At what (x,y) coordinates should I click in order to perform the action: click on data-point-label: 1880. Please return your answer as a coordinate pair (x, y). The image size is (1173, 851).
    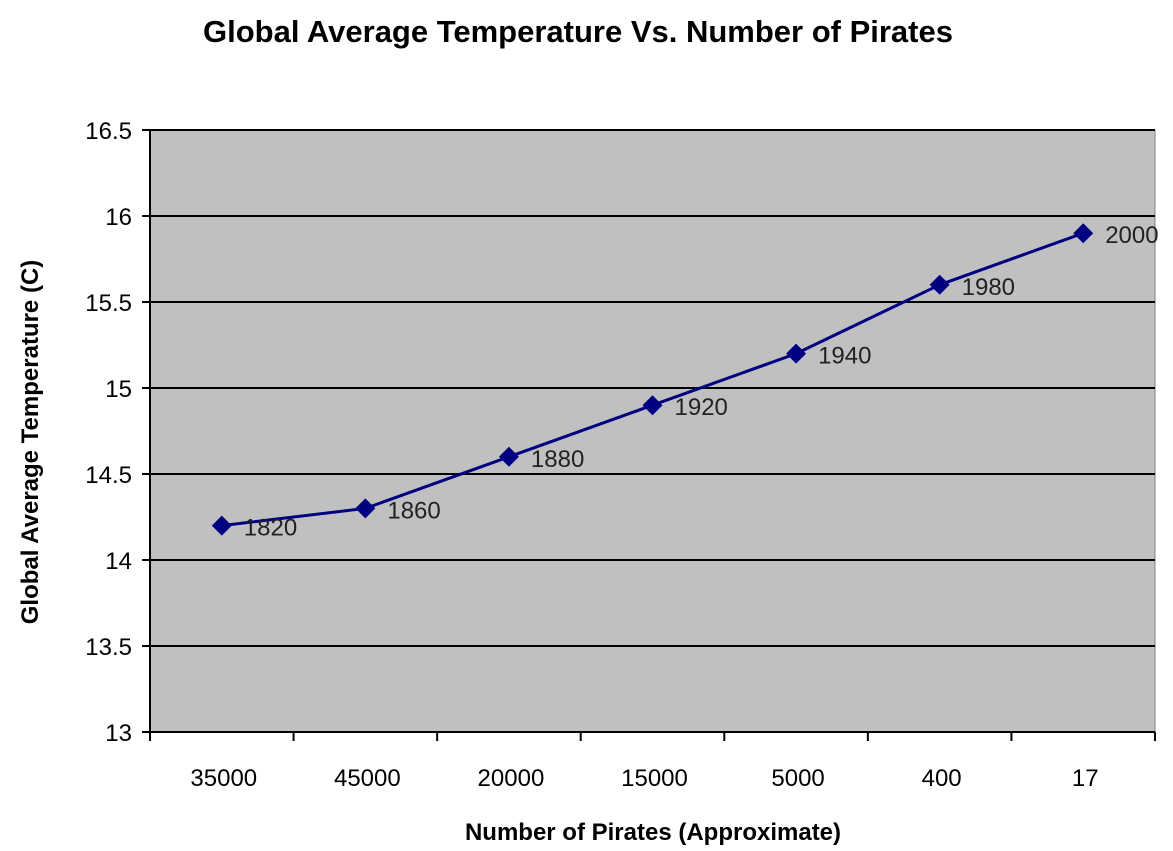
    Looking at the image, I should click on (557, 459).